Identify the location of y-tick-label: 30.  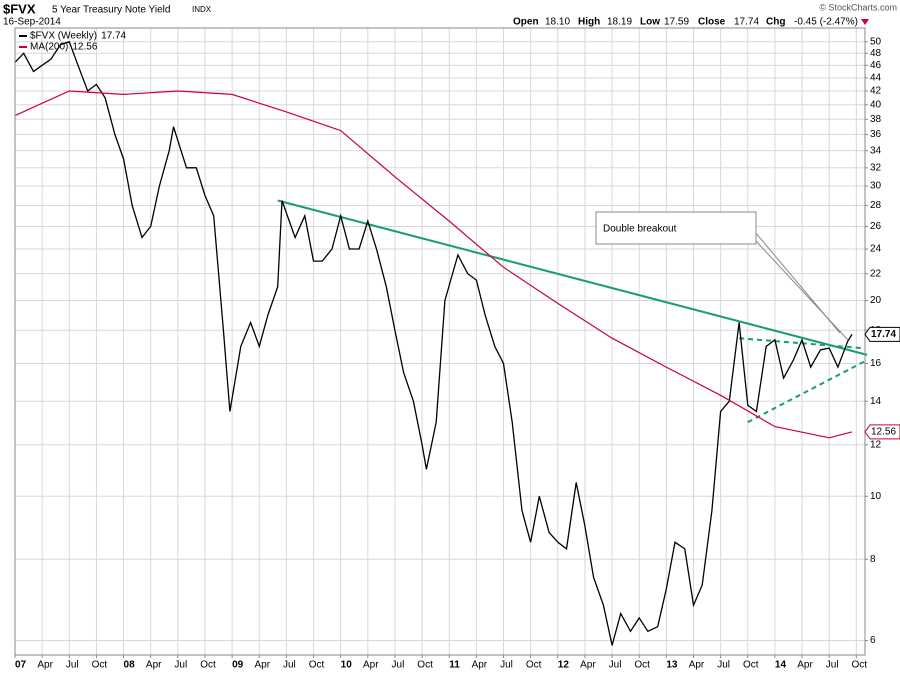
(876, 186).